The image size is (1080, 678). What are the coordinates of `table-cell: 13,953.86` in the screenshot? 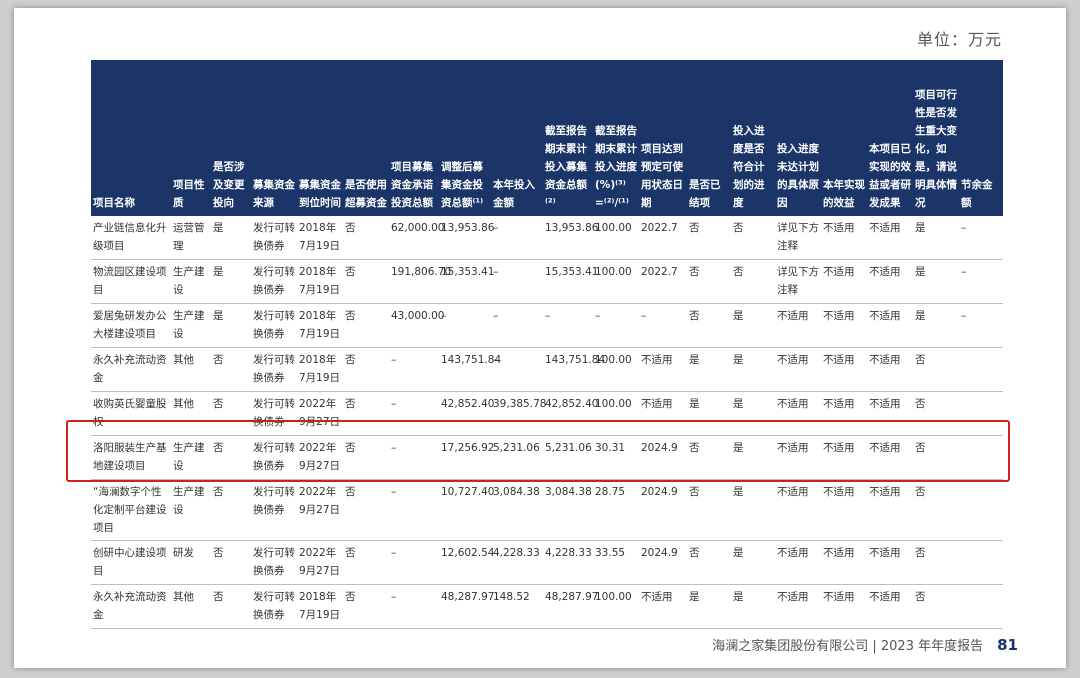 It's located at (466, 238).